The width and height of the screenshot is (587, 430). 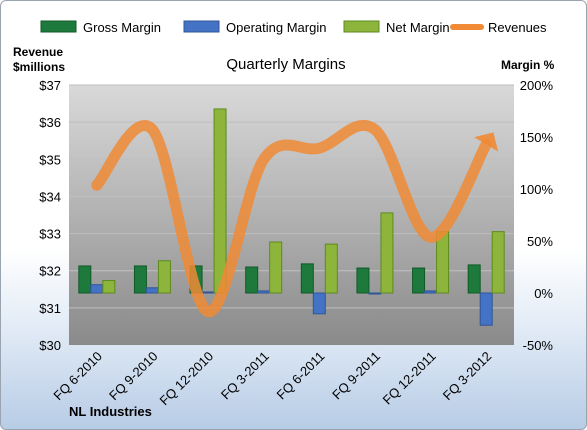 I want to click on chart-title: Quarterly Margins, so click(x=285, y=64).